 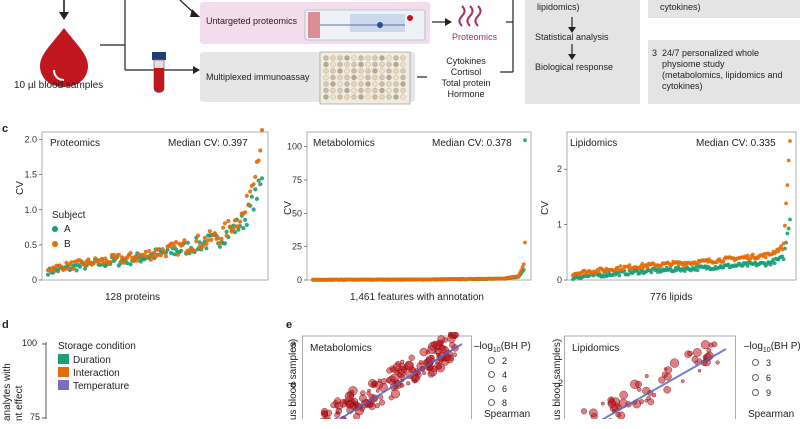 I want to click on proteomics-plot: 0 0.5 1.0 1.5 2.0, so click(x=146, y=206).